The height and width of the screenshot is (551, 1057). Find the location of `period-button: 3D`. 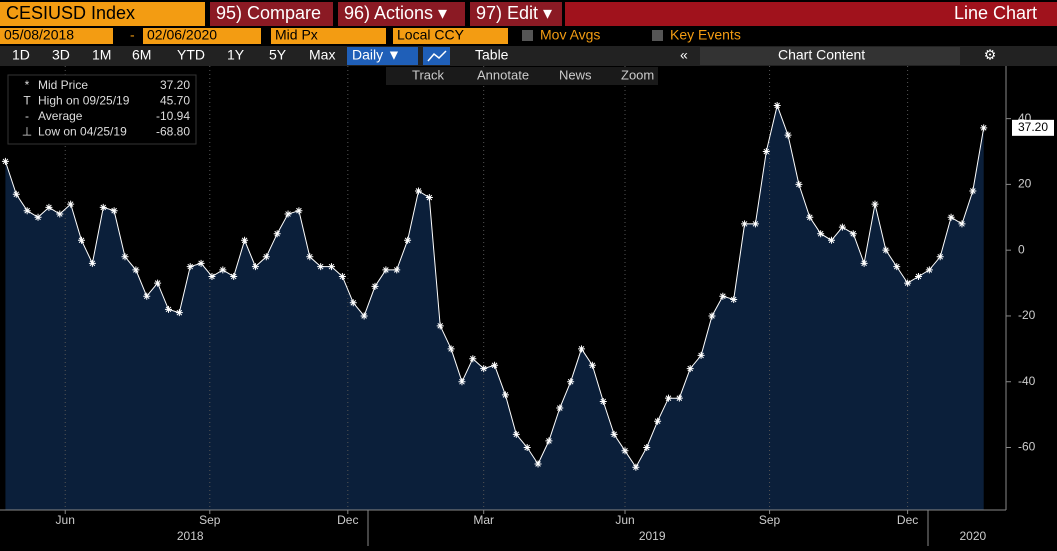

period-button: 3D is located at coordinates (61, 55).